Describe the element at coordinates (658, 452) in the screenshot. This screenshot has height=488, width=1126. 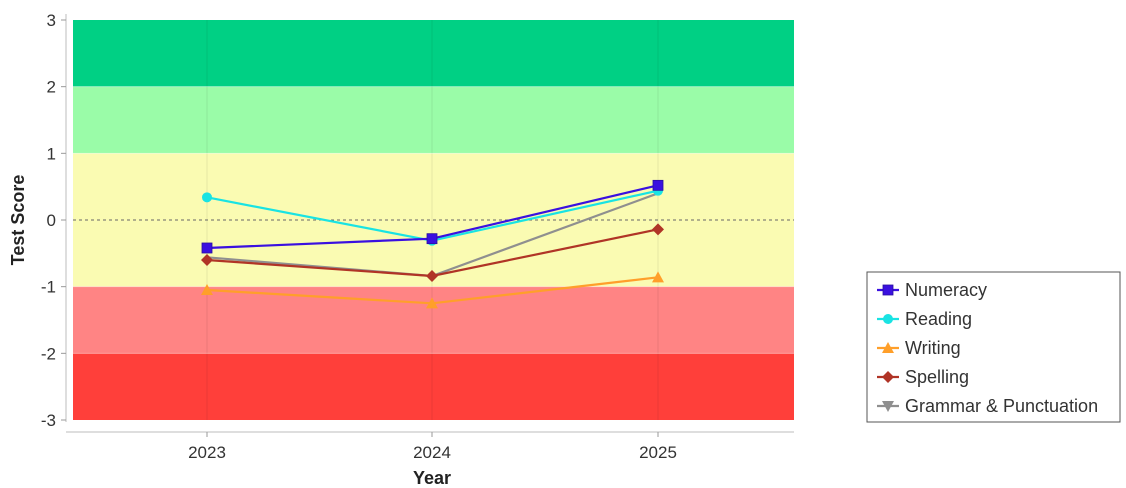
I see `x-tick-label: 2025` at that location.